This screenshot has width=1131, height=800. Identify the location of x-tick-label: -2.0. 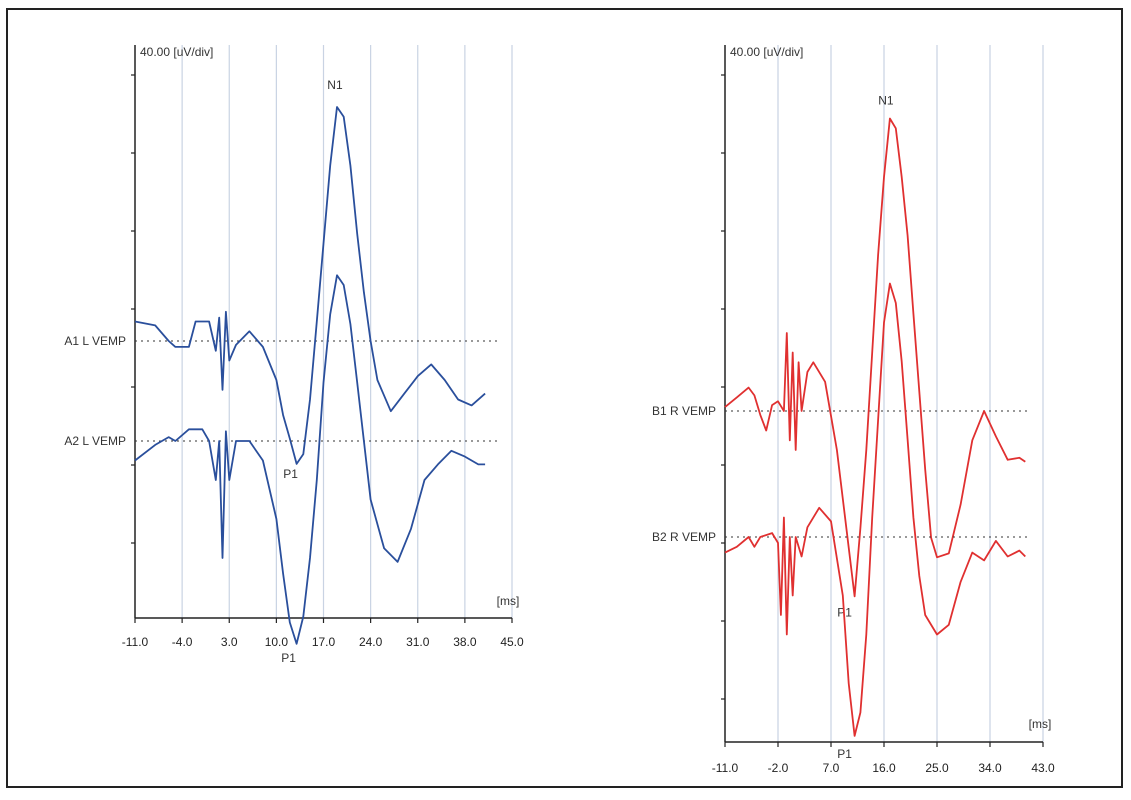
(778, 768).